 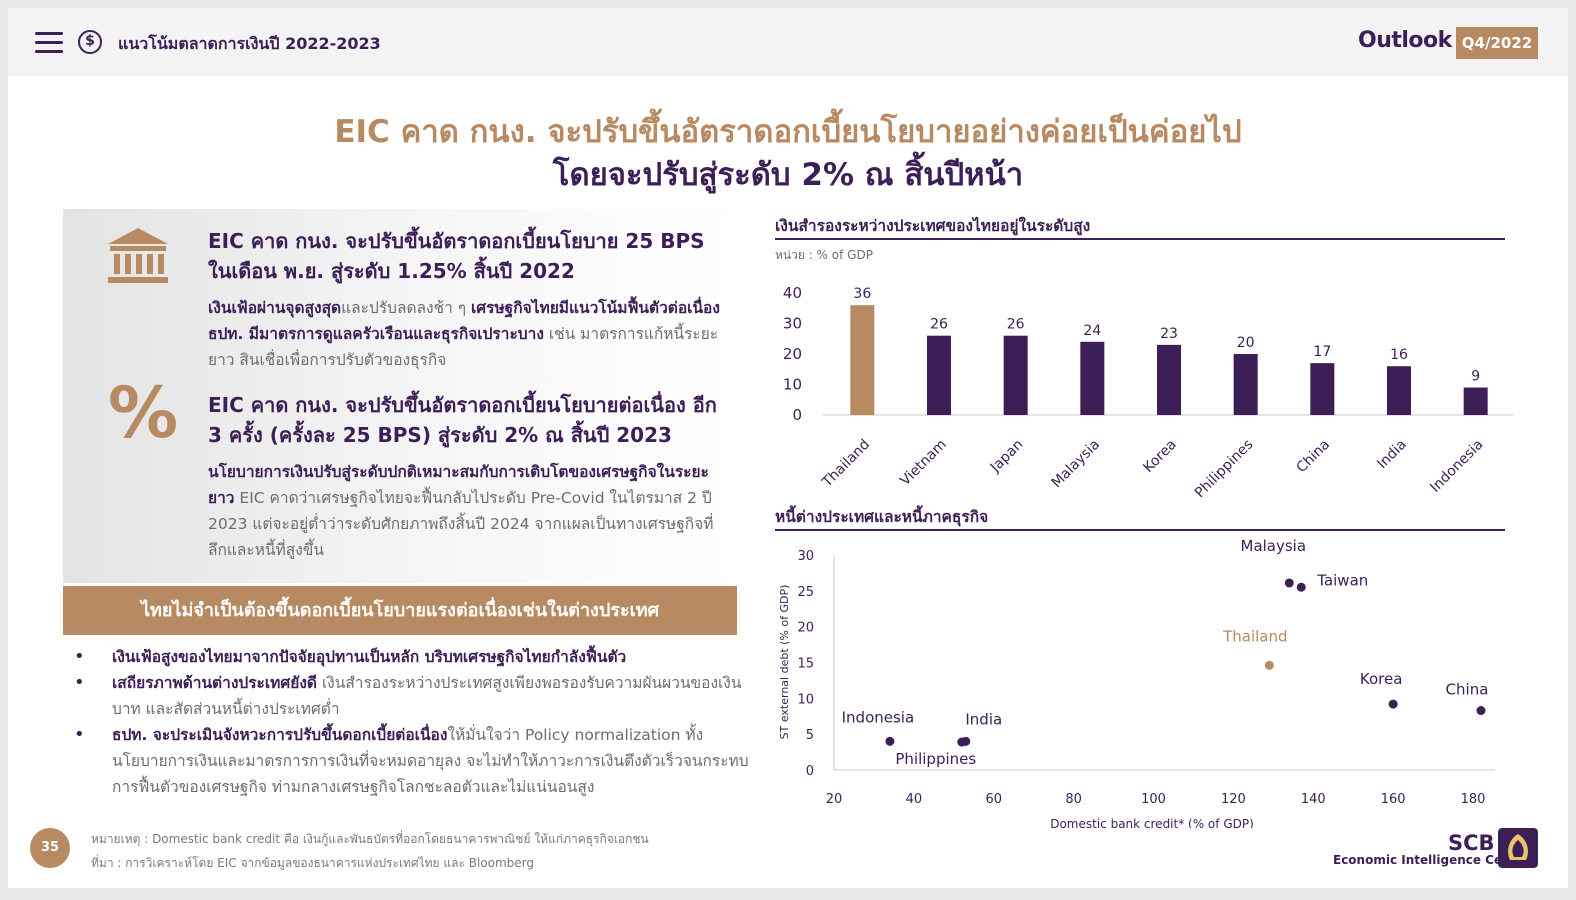 What do you see at coordinates (1076, 464) in the screenshot?
I see `x-tick-label: Malaysia` at bounding box center [1076, 464].